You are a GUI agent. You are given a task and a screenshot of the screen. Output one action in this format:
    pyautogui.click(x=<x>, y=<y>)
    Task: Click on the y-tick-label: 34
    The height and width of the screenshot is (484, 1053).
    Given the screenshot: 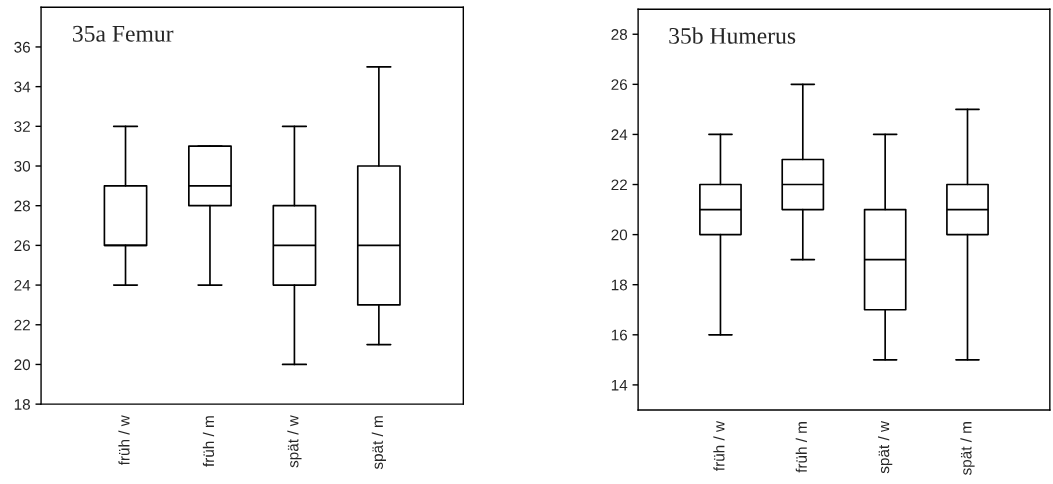 What is the action you would take?
    pyautogui.click(x=22, y=87)
    